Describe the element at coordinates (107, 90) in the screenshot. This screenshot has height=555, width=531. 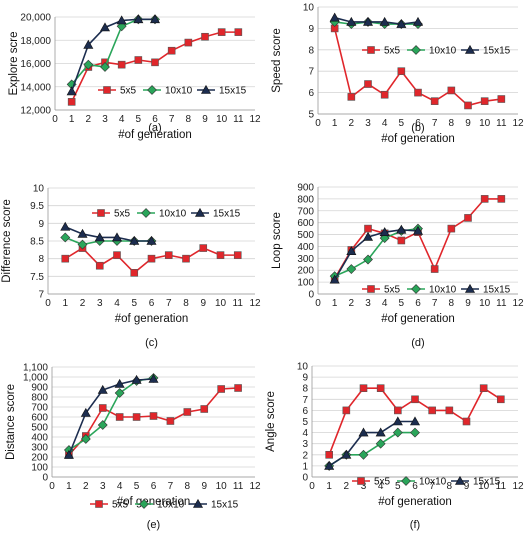
I see `legend-square-marker` at that location.